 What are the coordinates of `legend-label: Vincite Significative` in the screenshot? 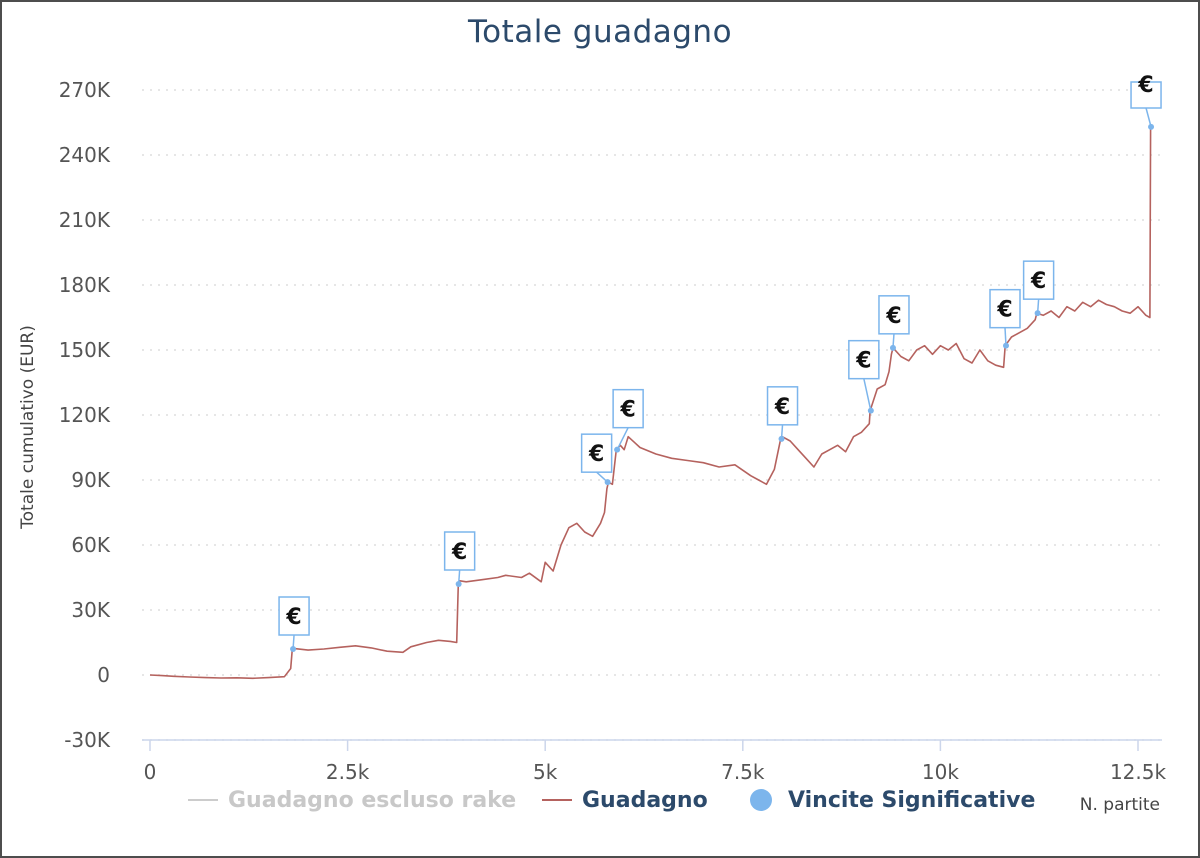 It's located at (912, 800).